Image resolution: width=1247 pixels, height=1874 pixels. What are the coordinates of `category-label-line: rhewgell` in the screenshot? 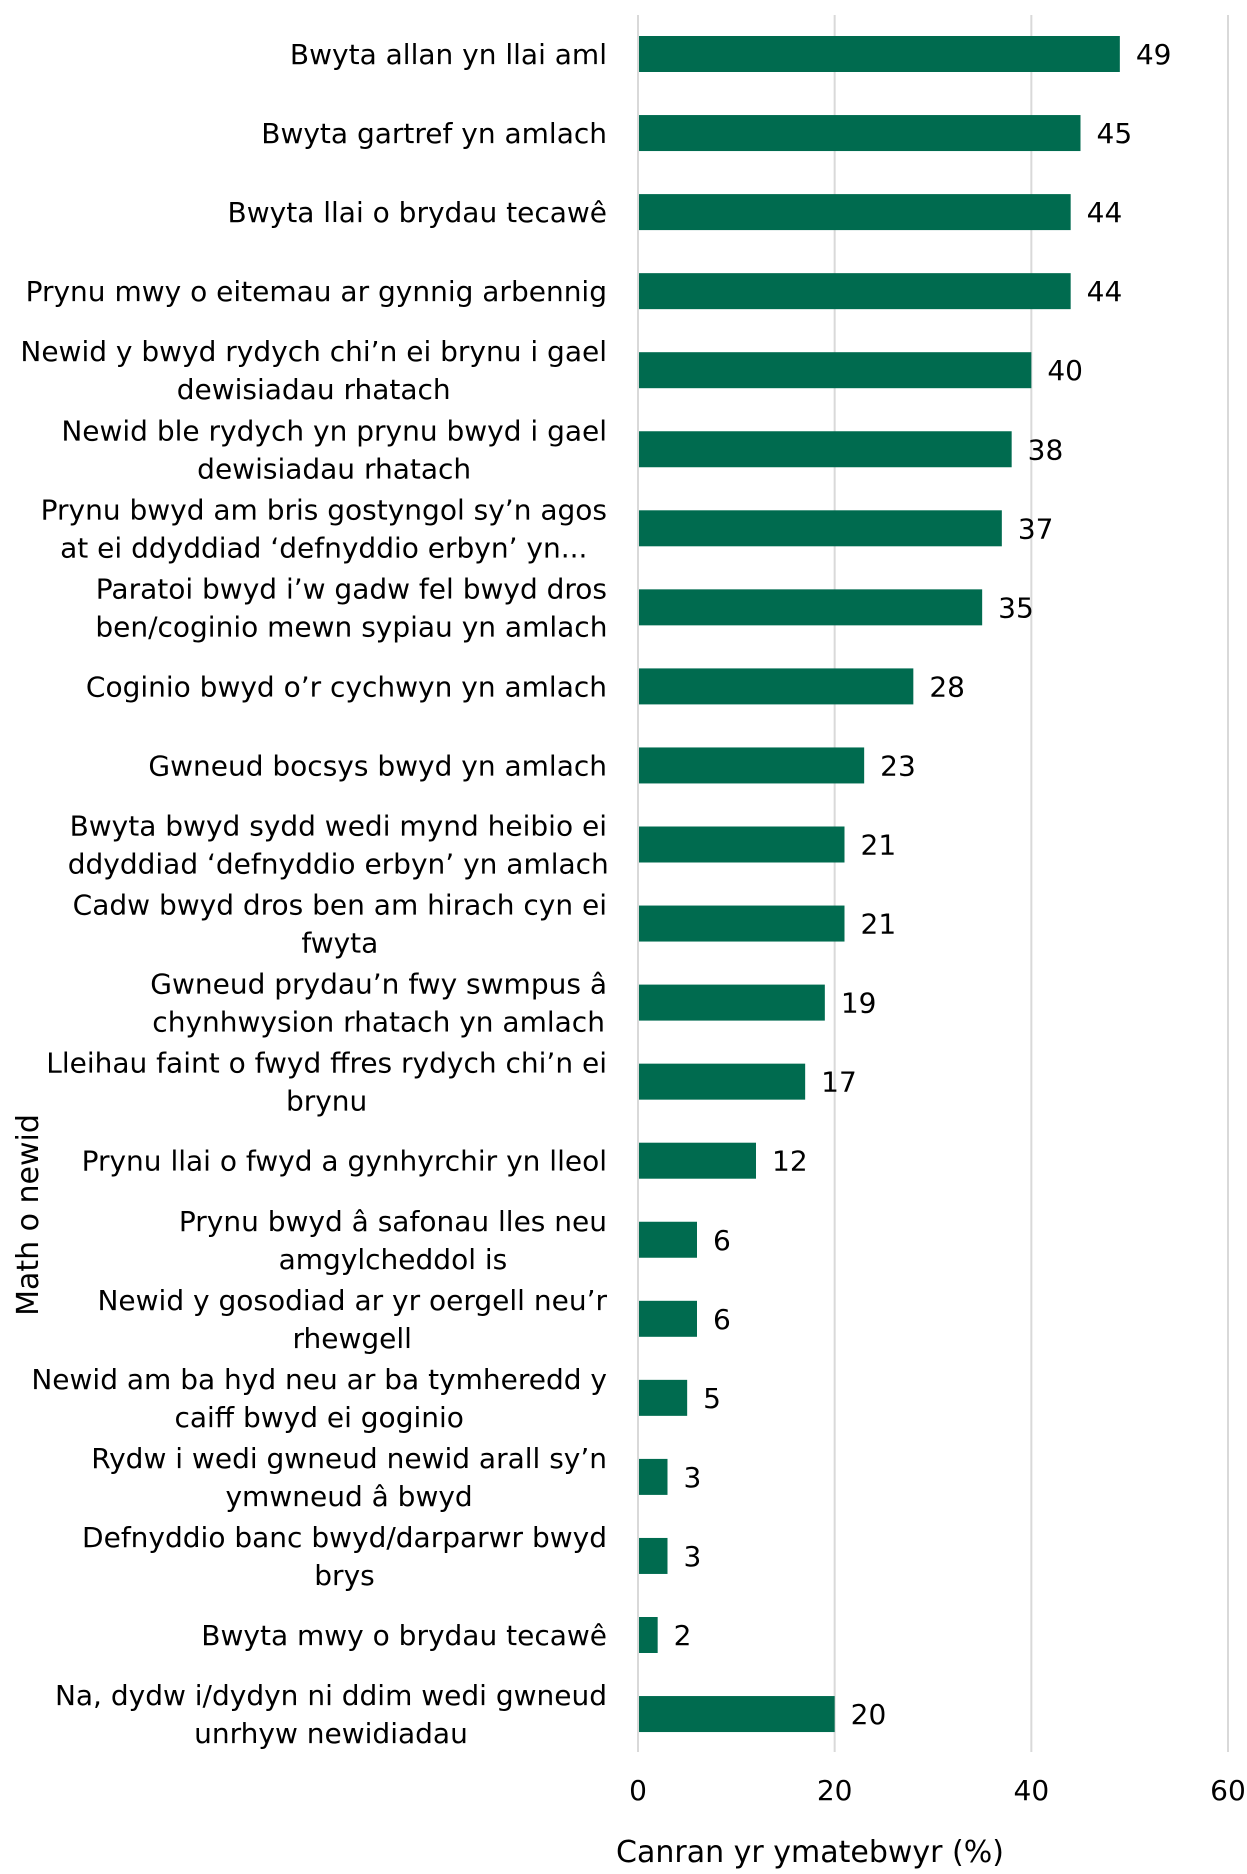 It's located at (352, 1338).